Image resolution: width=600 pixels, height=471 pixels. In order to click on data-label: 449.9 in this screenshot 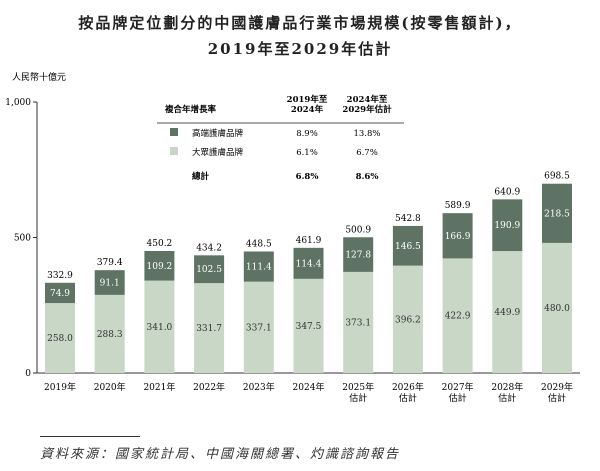, I will do `click(507, 313)`.